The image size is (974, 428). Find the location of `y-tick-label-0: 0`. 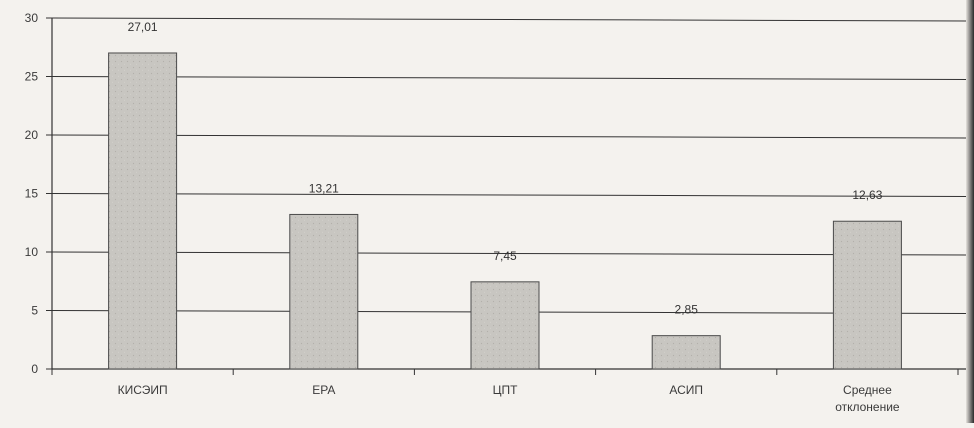

y-tick-label-0: 0 is located at coordinates (34, 369).